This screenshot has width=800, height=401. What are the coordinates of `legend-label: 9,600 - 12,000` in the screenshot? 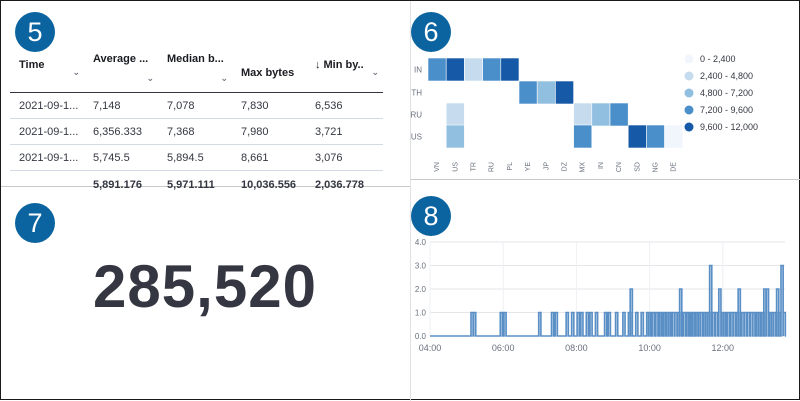 It's located at (729, 127).